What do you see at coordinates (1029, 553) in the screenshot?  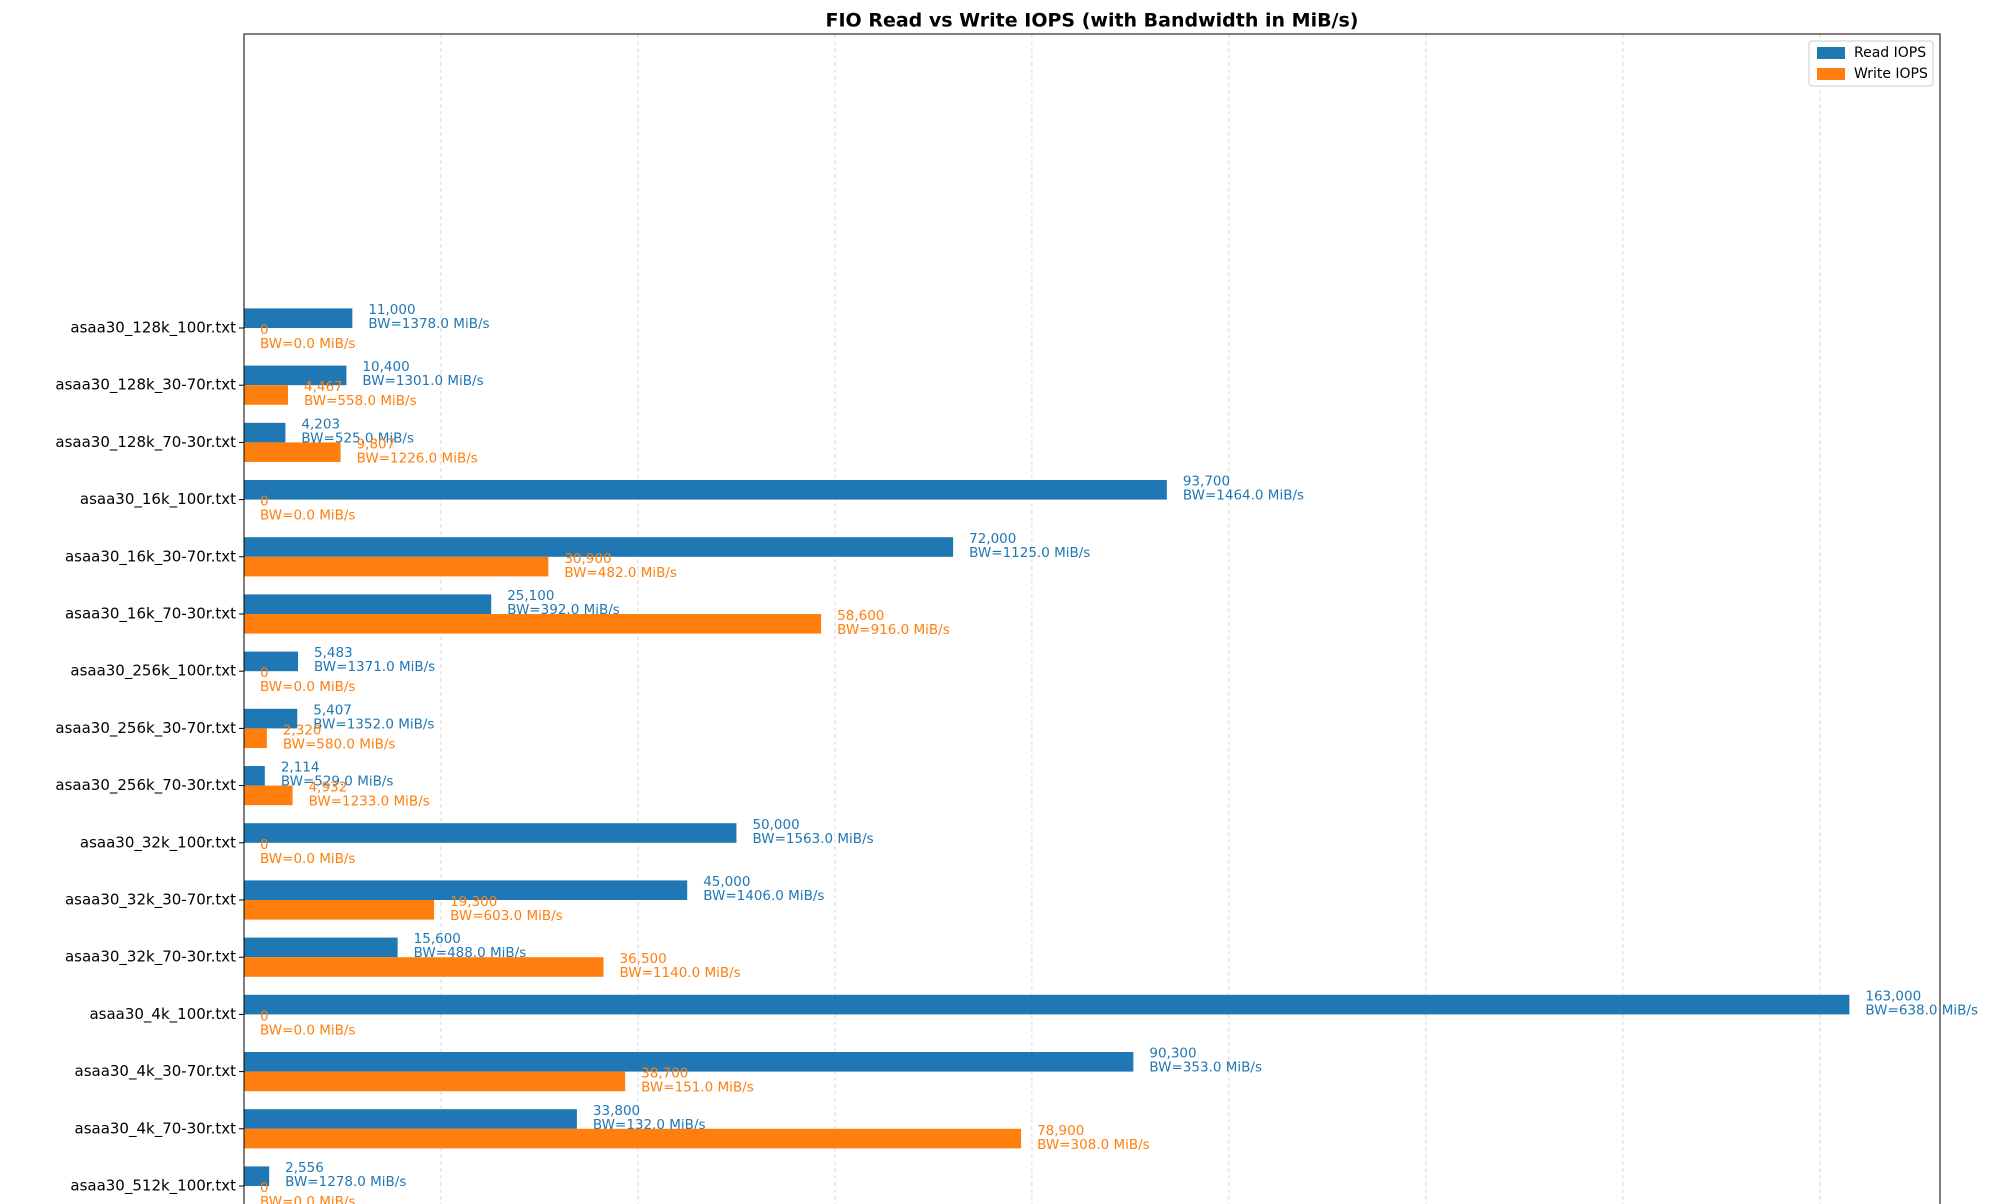 I see `bandwidth-label: BW=1125.0 MiB/s` at bounding box center [1029, 553].